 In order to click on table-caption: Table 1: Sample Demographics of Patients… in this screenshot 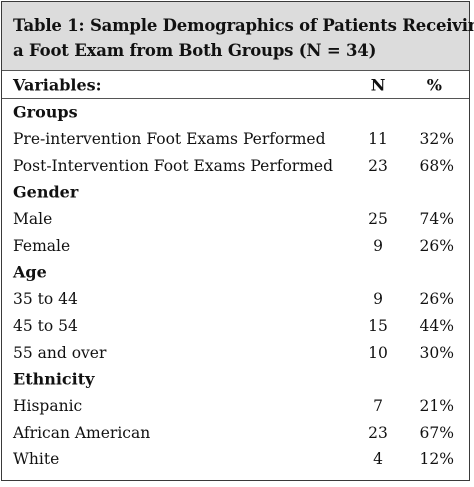, I will do `click(238, 36)`.